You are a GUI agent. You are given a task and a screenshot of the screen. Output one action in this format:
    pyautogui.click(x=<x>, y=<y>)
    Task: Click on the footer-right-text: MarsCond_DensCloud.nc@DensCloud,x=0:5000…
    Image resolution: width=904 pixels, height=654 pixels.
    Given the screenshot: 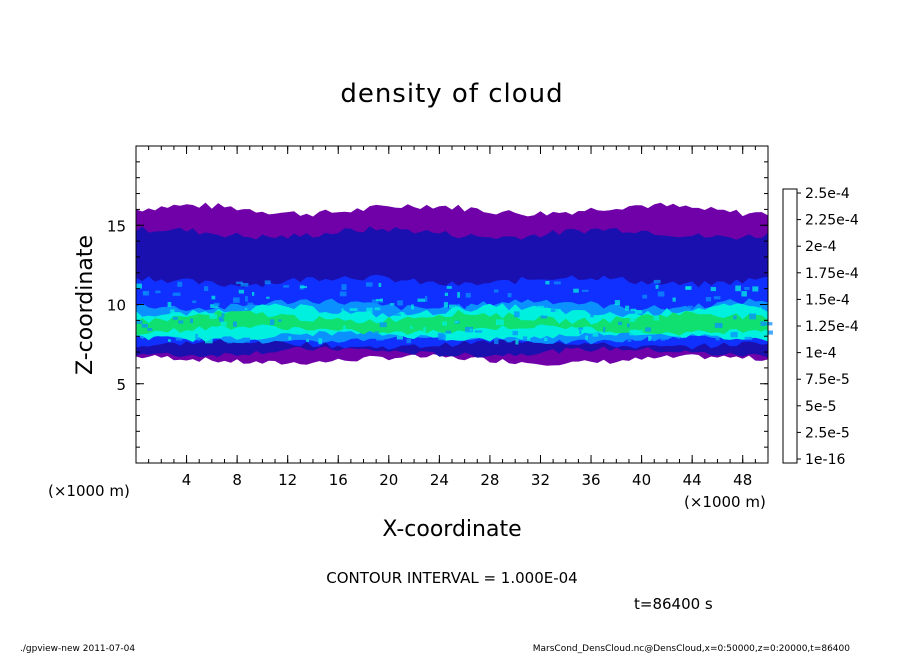 What is the action you would take?
    pyautogui.click(x=691, y=649)
    